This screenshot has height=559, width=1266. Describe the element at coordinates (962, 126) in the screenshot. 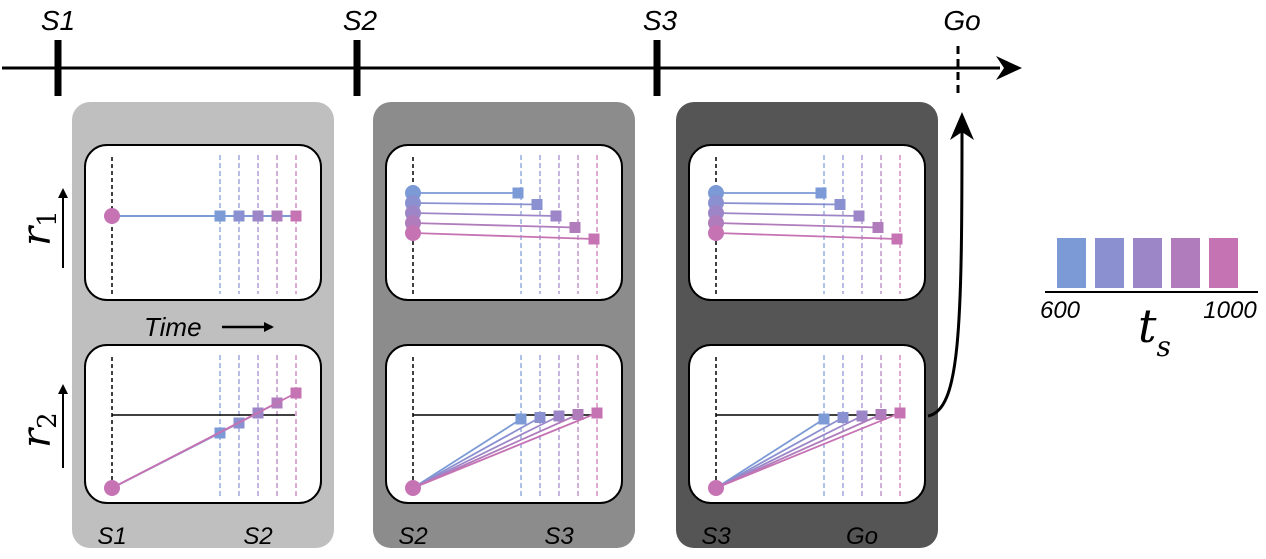

I see `go-arrowhead-icon` at that location.